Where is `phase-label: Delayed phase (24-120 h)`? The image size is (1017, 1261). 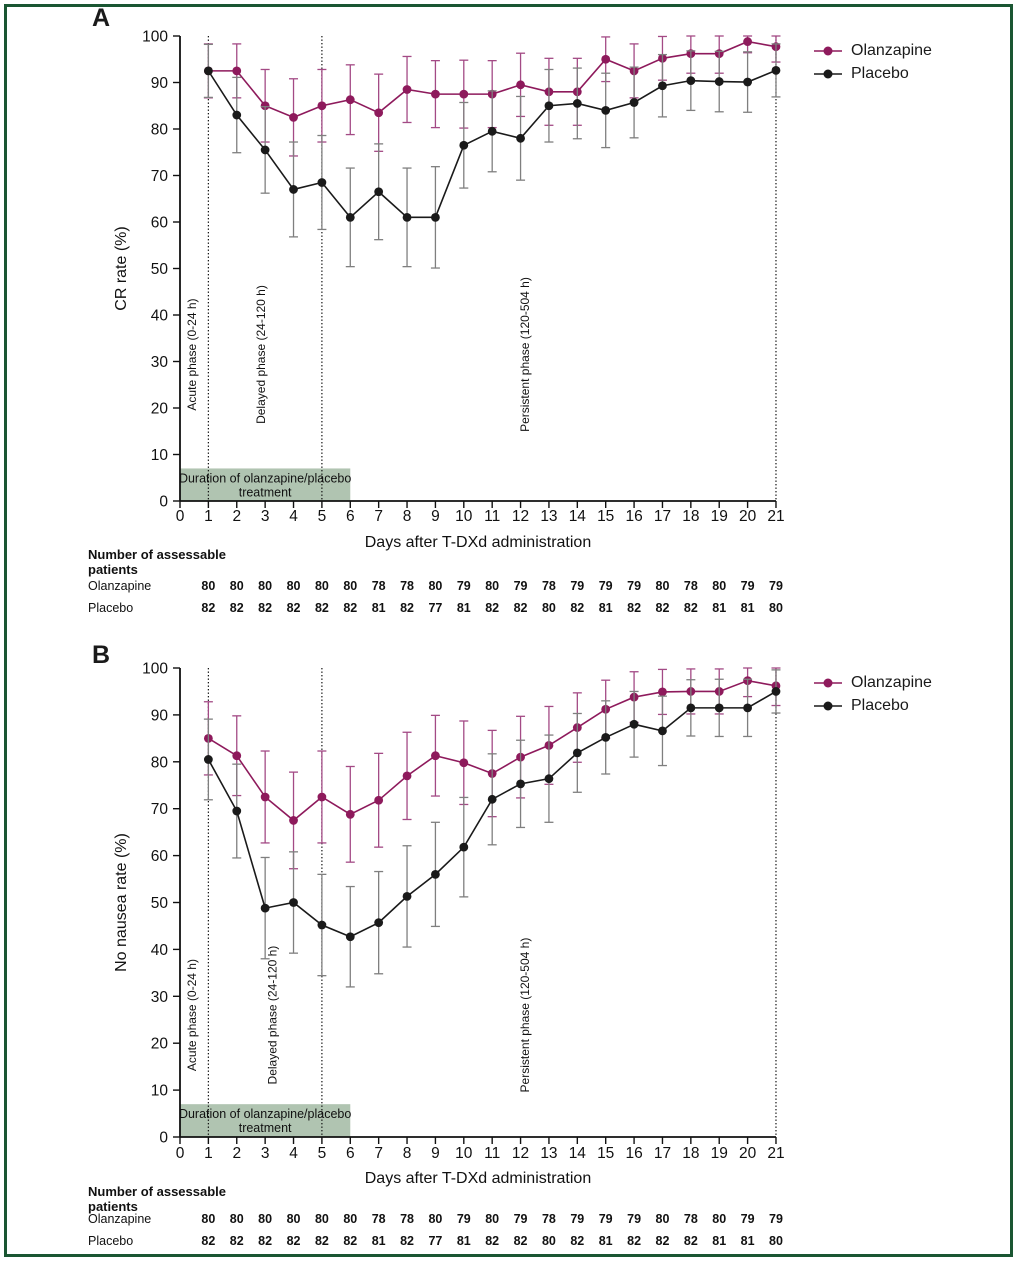
phase-label: Delayed phase (24-120 h) is located at coordinates (261, 354).